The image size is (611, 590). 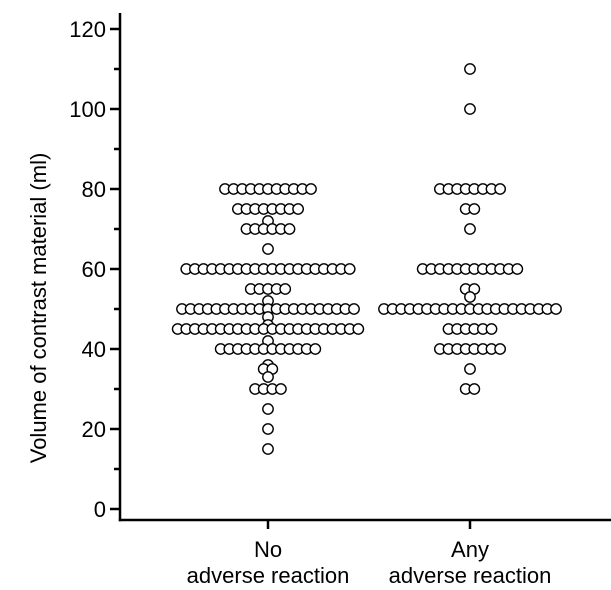 I want to click on y-tick-label: 40, so click(x=94, y=349).